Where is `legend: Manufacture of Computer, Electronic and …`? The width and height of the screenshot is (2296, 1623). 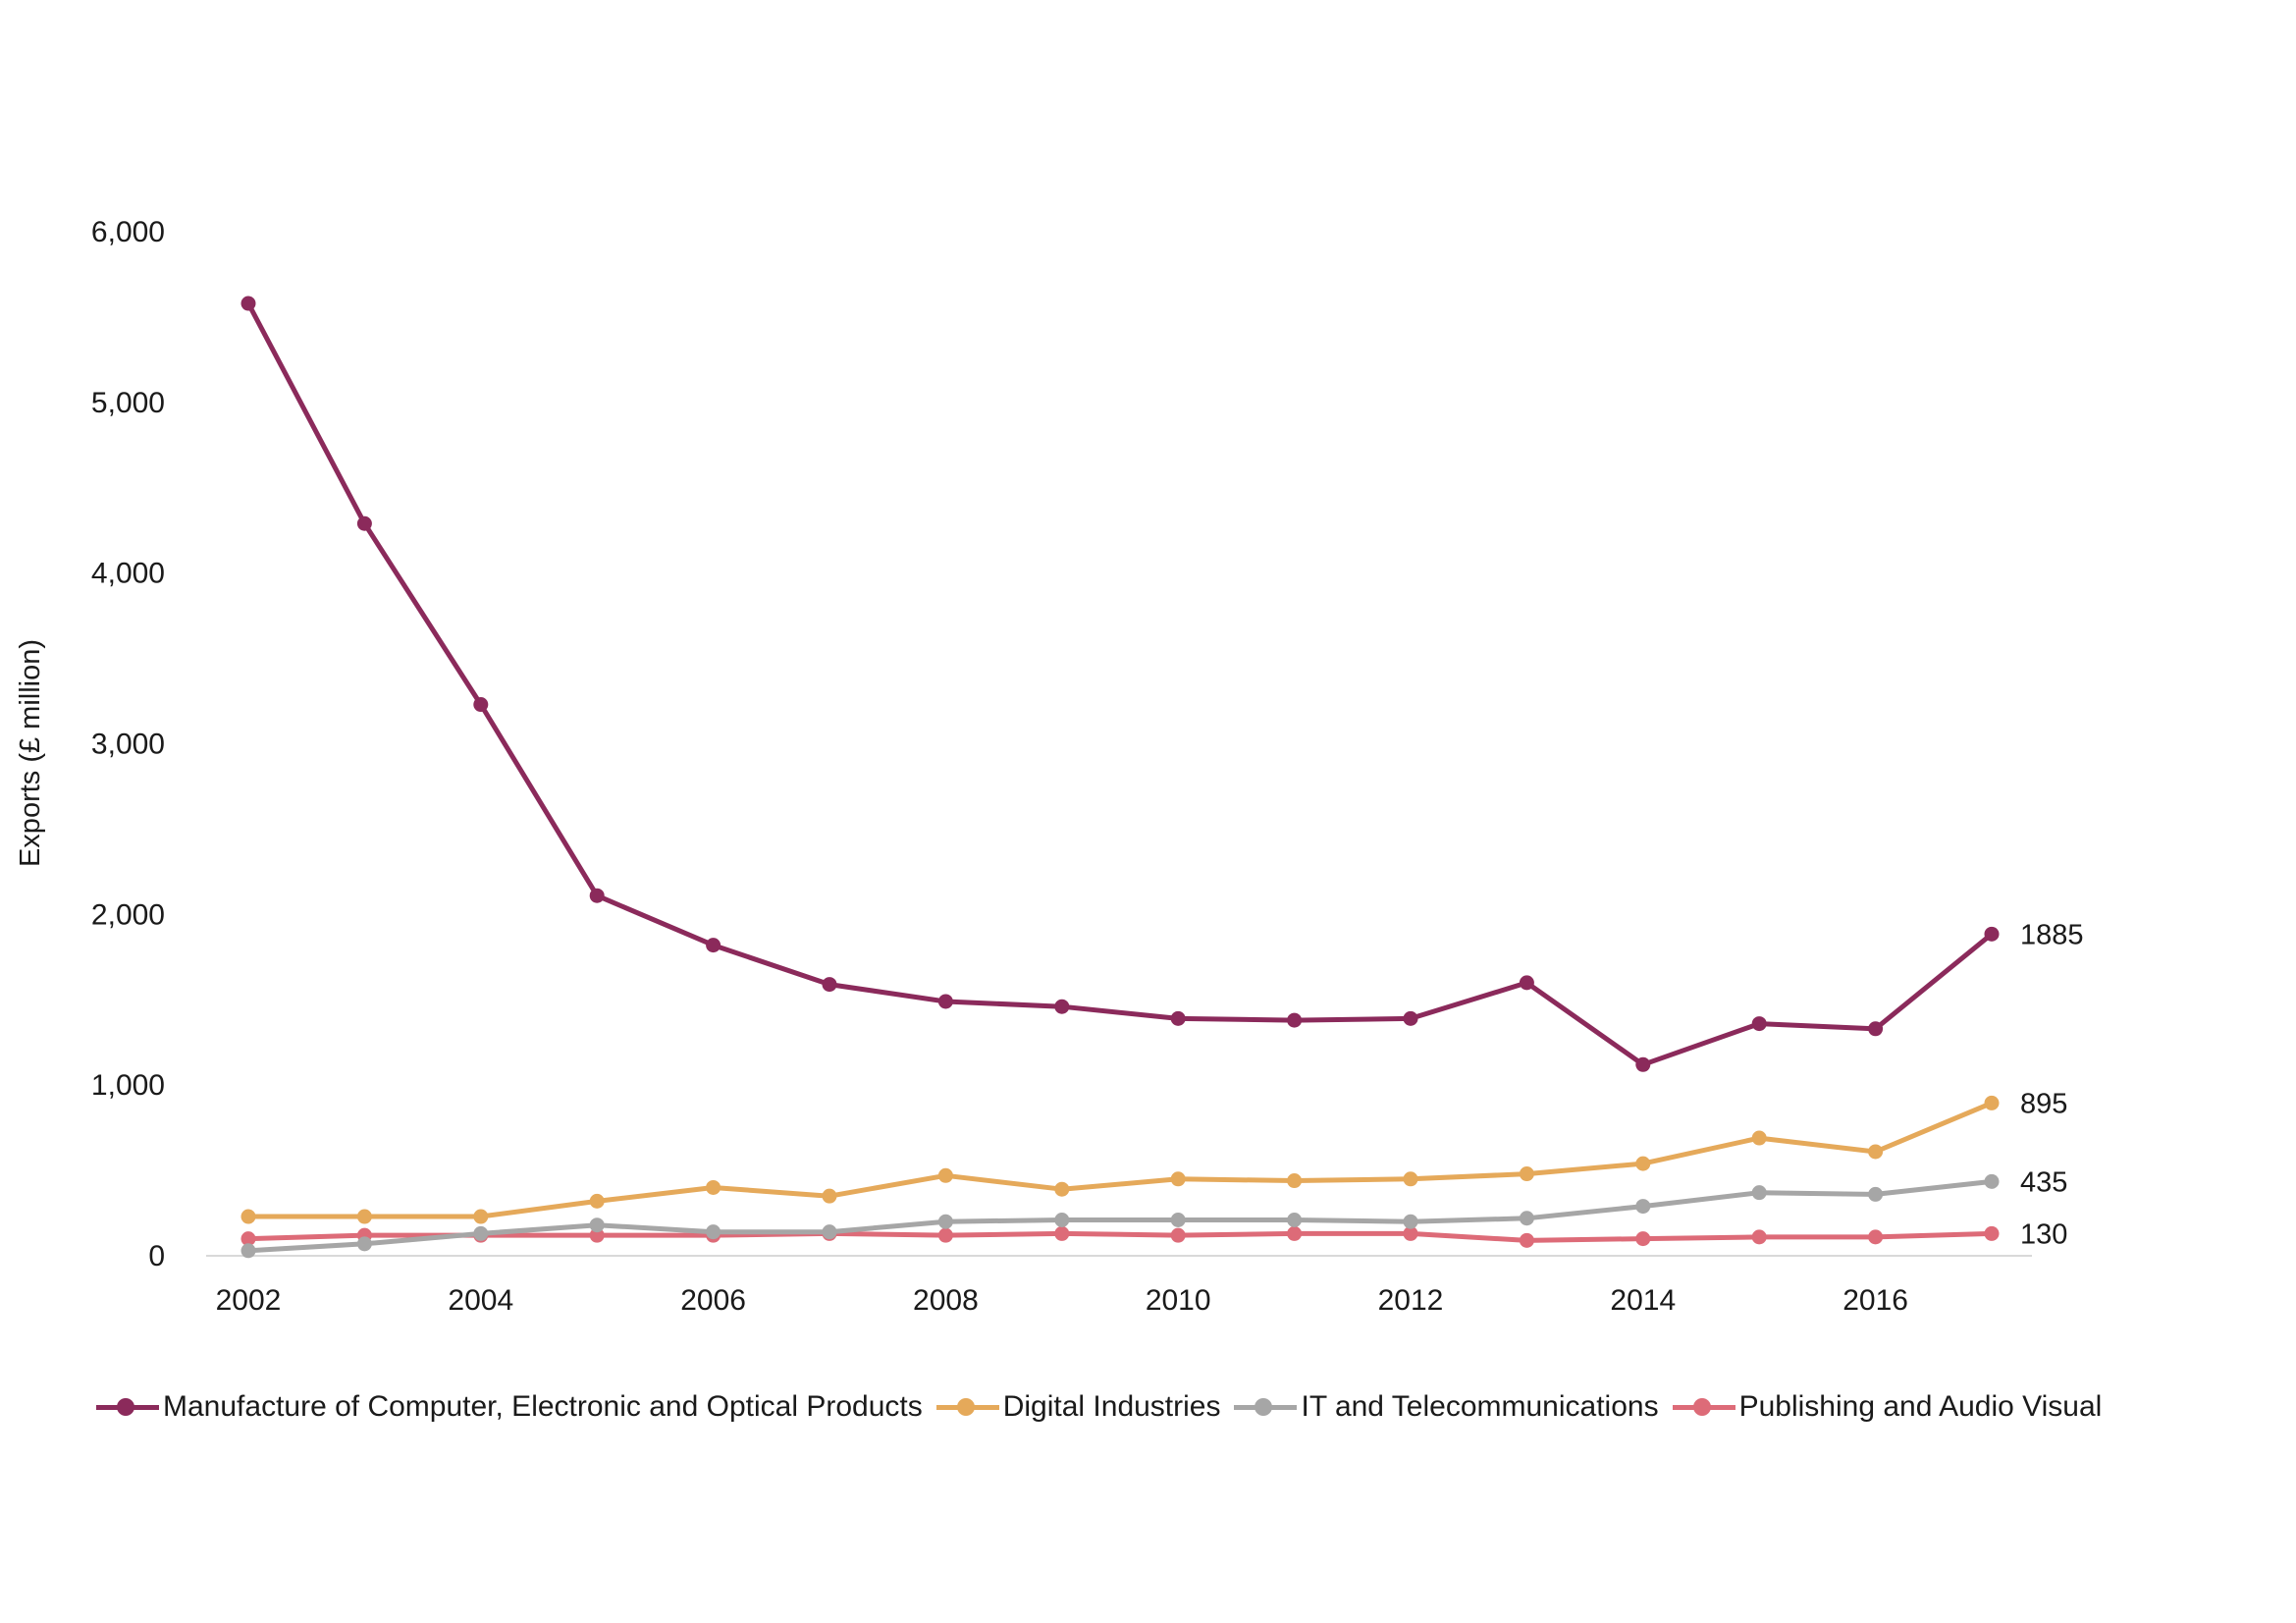 legend: Manufacture of Computer, Electronic and … is located at coordinates (1105, 1407).